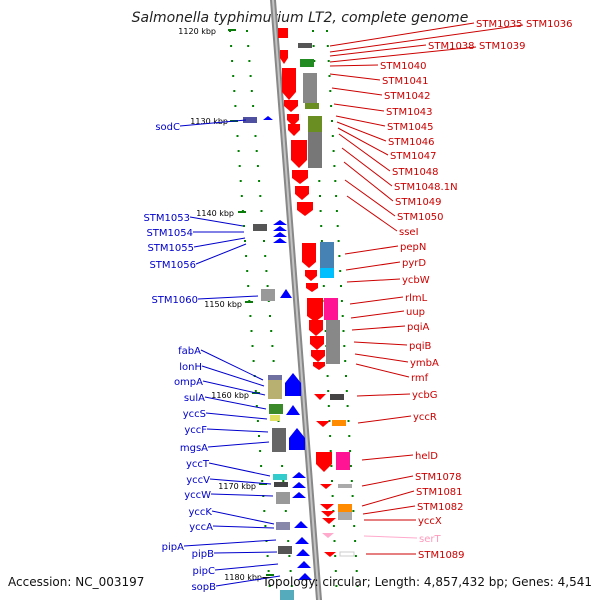 Image resolution: width=600 pixels, height=600 pixels. I want to click on gene-label-mgsA: mgsA, so click(225, 447).